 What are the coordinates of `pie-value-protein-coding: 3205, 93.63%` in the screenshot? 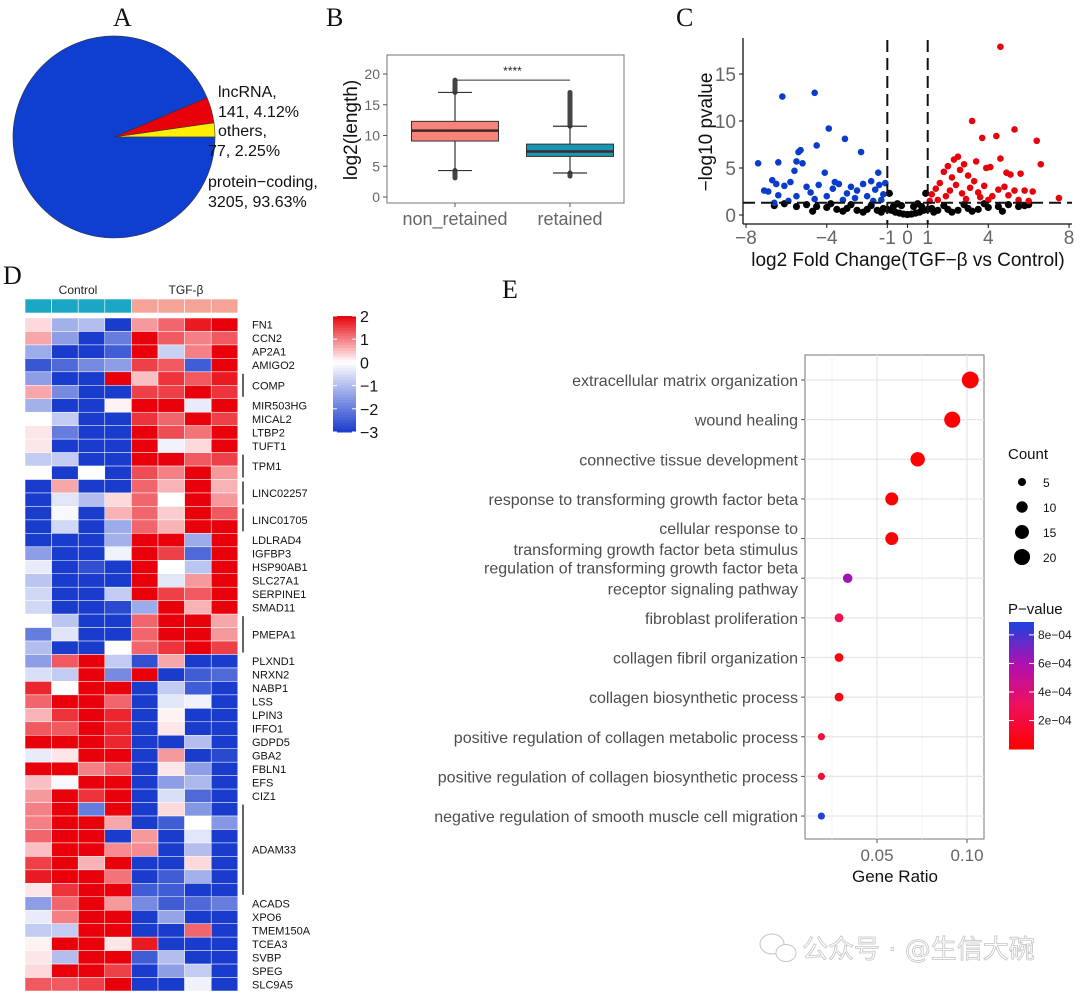 It's located at (257, 202).